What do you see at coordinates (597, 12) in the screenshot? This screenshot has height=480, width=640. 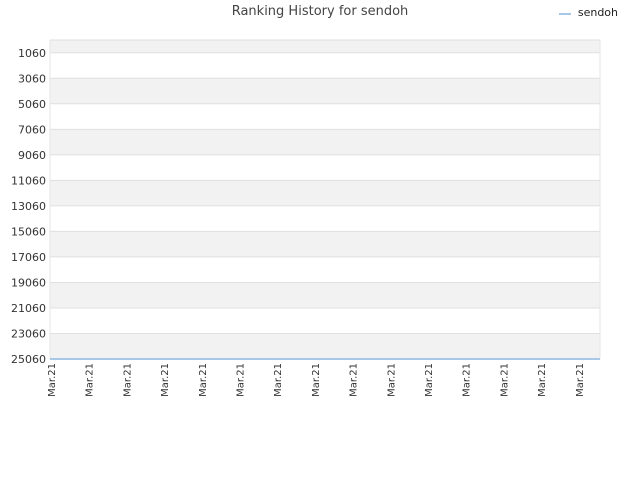 I see `legend-label-sendoh: sendoh` at bounding box center [597, 12].